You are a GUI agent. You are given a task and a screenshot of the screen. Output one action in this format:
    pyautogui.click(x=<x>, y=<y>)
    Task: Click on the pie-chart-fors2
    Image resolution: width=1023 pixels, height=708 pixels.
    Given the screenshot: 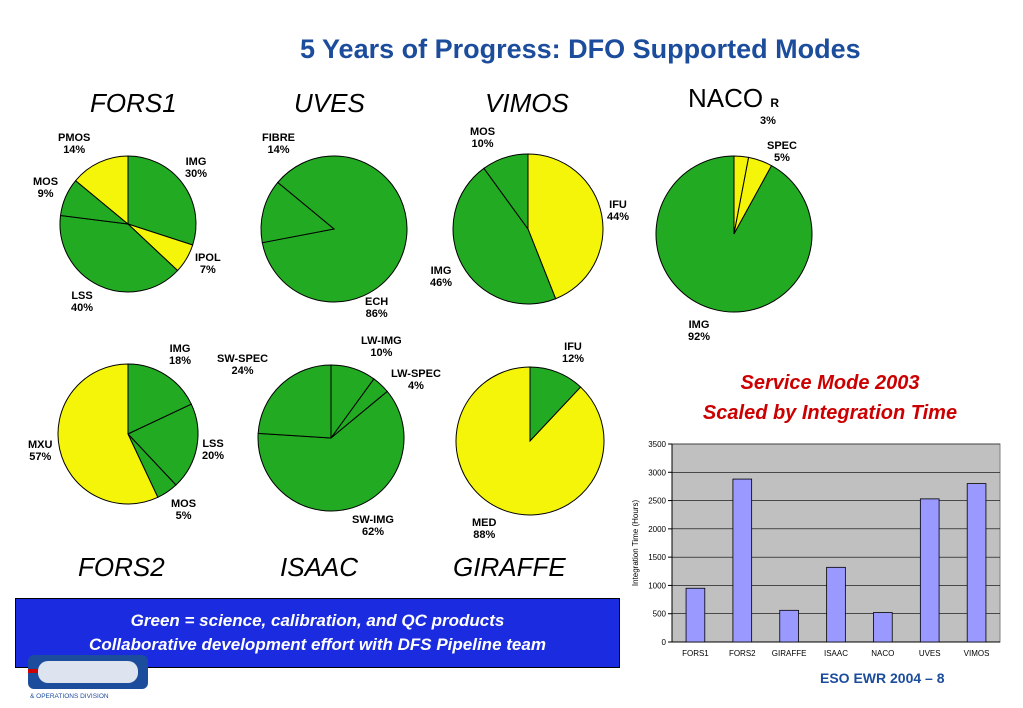 What is the action you would take?
    pyautogui.click(x=128, y=434)
    